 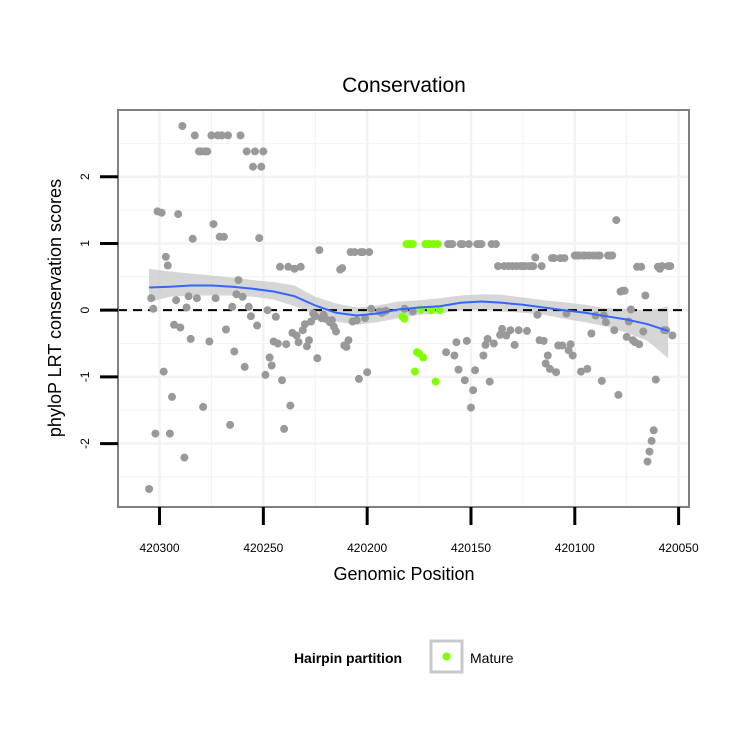 What do you see at coordinates (446, 656) in the screenshot?
I see `legend-key-point` at bounding box center [446, 656].